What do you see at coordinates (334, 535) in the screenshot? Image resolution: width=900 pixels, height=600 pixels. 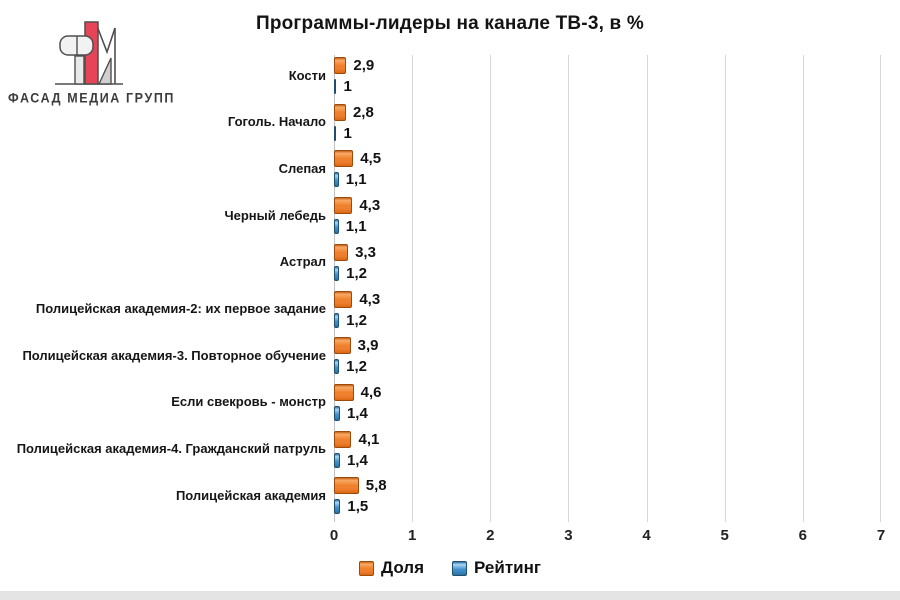 I see `x-tick-label: 0` at bounding box center [334, 535].